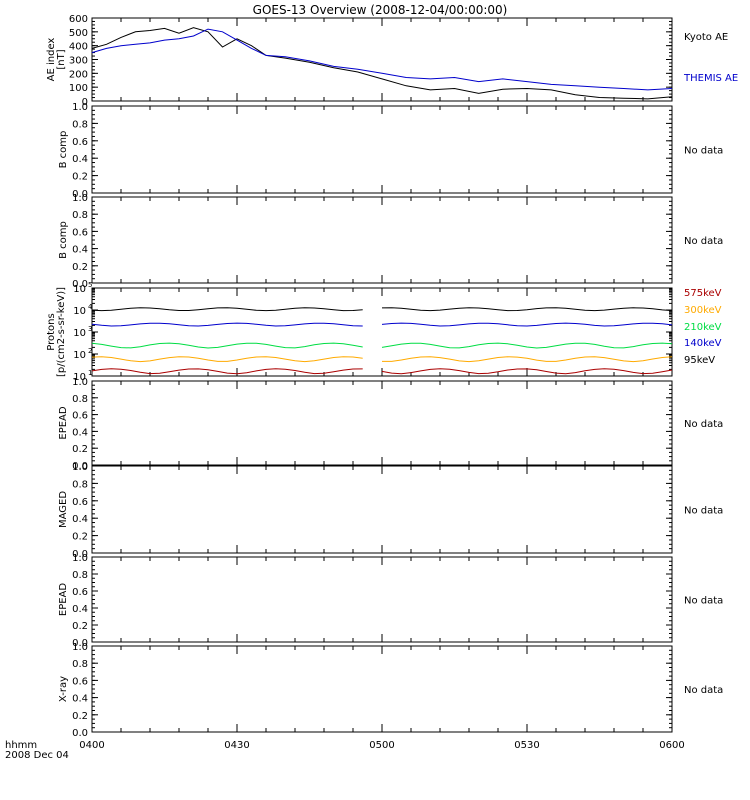  Describe the element at coordinates (90, 373) in the screenshot. I see `y-tick-exponent: 1` at that location.